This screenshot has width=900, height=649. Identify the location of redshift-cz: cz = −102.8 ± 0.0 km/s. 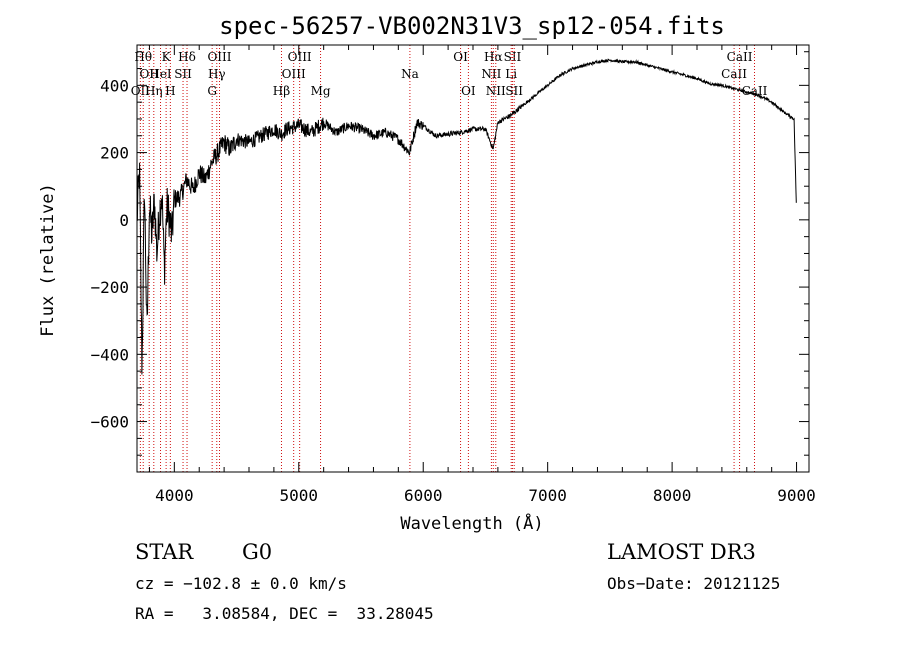
(241, 583).